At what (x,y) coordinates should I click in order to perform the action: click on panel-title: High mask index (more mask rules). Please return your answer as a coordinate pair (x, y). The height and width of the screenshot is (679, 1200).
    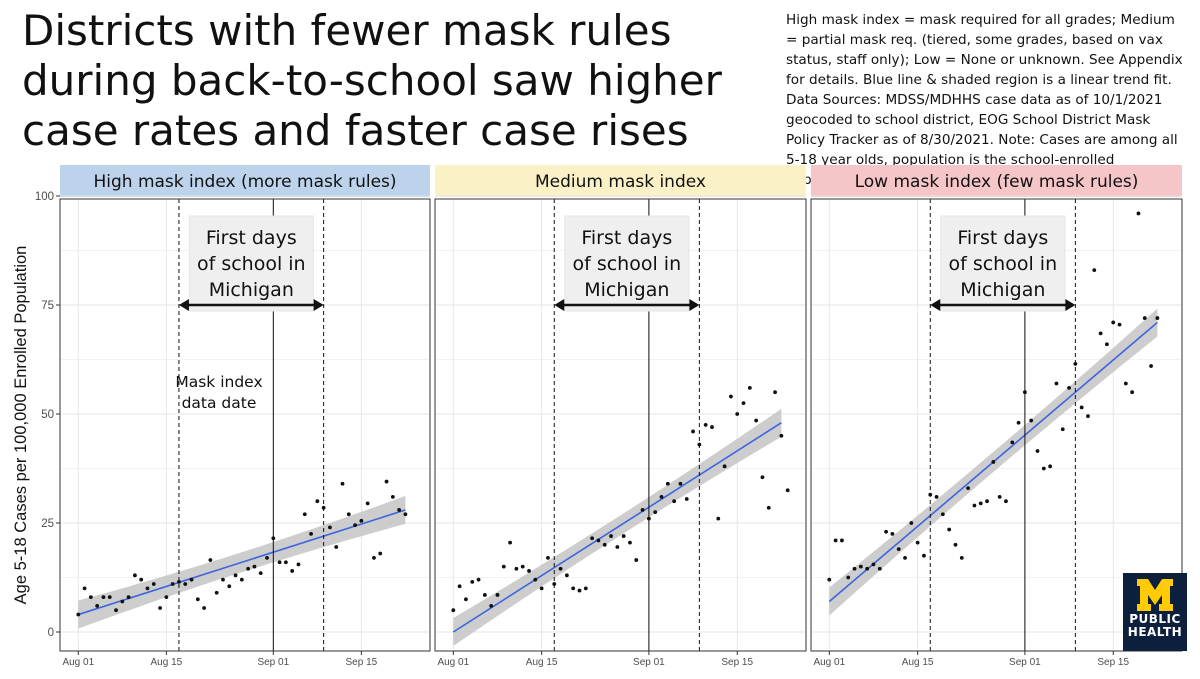
    Looking at the image, I should click on (244, 182).